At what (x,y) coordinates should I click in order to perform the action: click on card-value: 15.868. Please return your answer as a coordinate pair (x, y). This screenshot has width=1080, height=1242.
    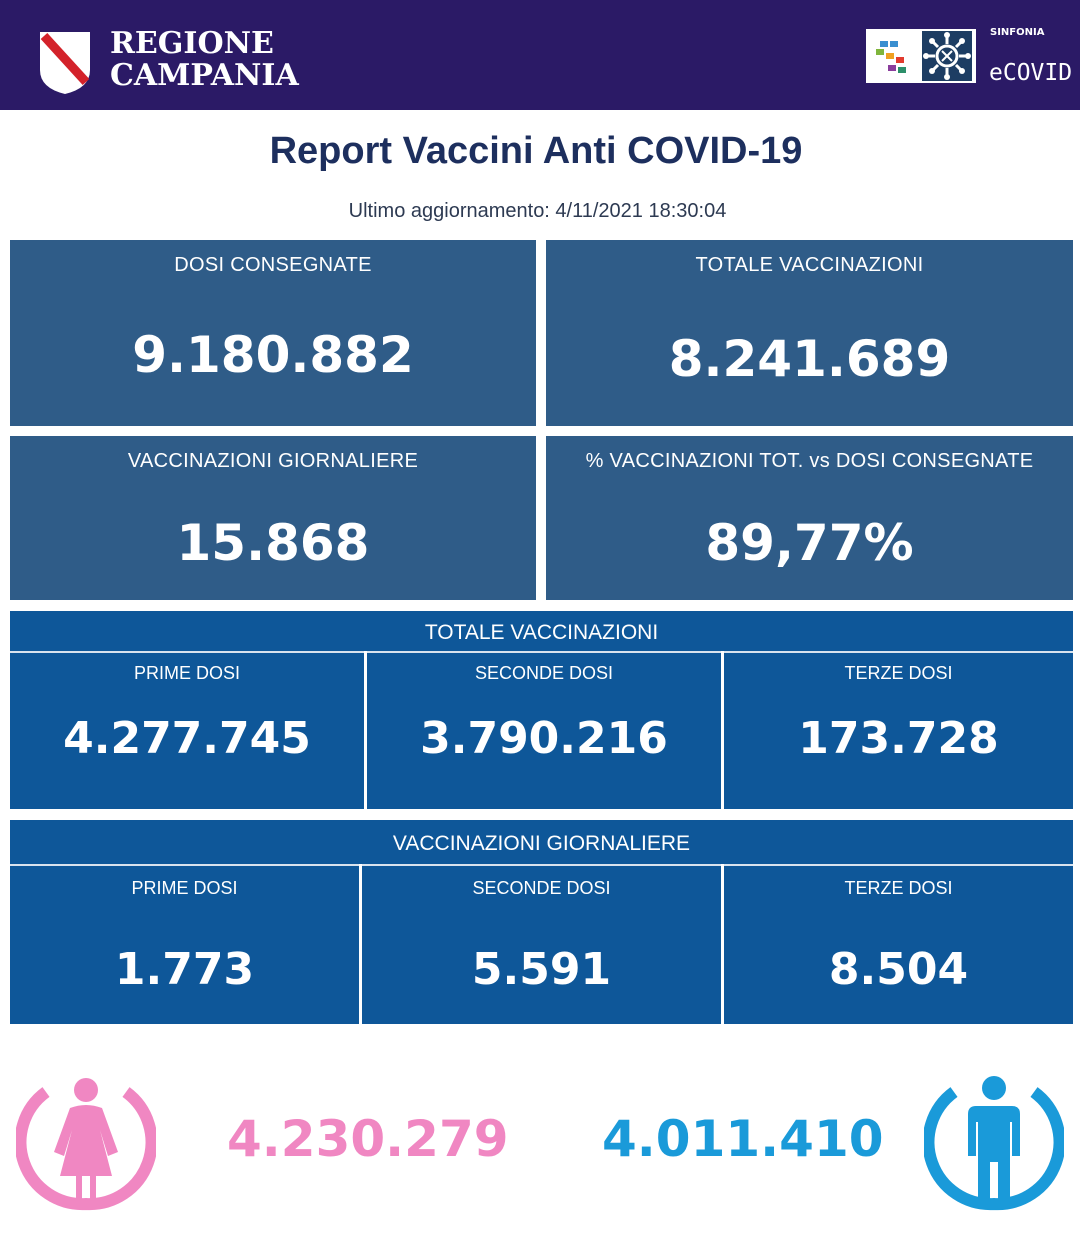
    Looking at the image, I should click on (273, 543).